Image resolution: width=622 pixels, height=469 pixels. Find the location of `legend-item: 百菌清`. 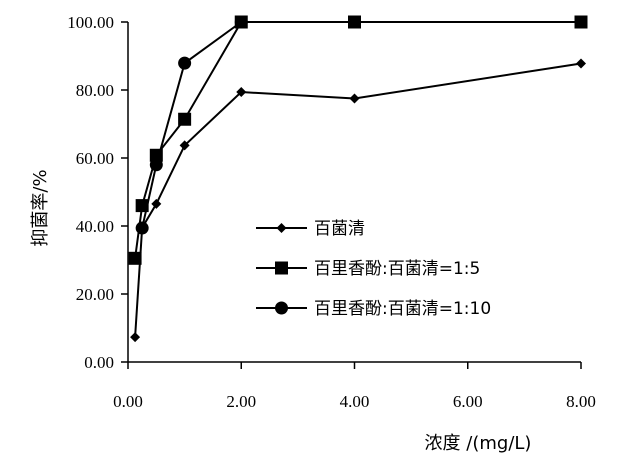

legend-item: 百菌清 is located at coordinates (310, 229).